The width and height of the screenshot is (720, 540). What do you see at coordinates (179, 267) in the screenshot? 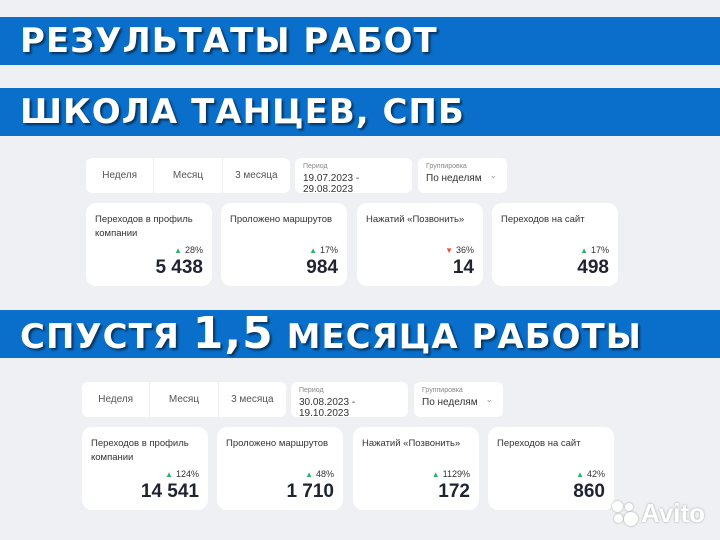
I see `metric-value: 5 438` at bounding box center [179, 267].